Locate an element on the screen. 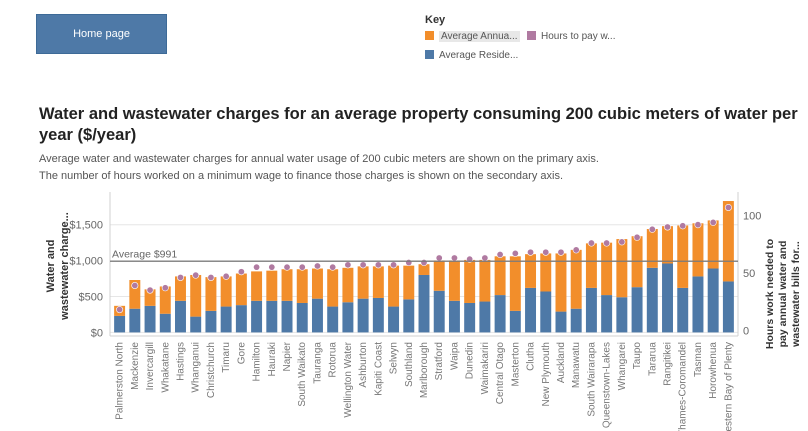 The width and height of the screenshot is (808, 431). x-tick-label: Rangitikei is located at coordinates (668, 364).